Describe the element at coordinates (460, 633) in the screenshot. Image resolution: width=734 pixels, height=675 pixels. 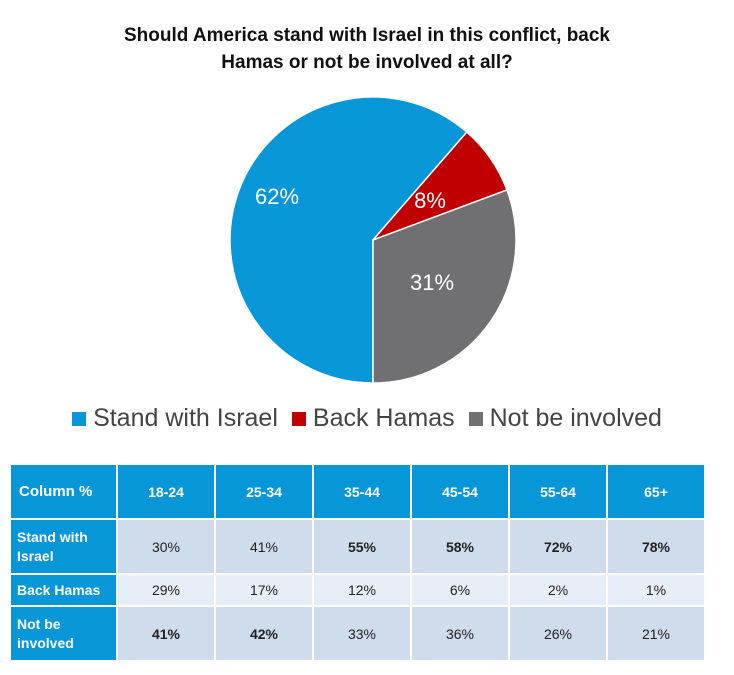
I see `table-cell: 36%` at that location.